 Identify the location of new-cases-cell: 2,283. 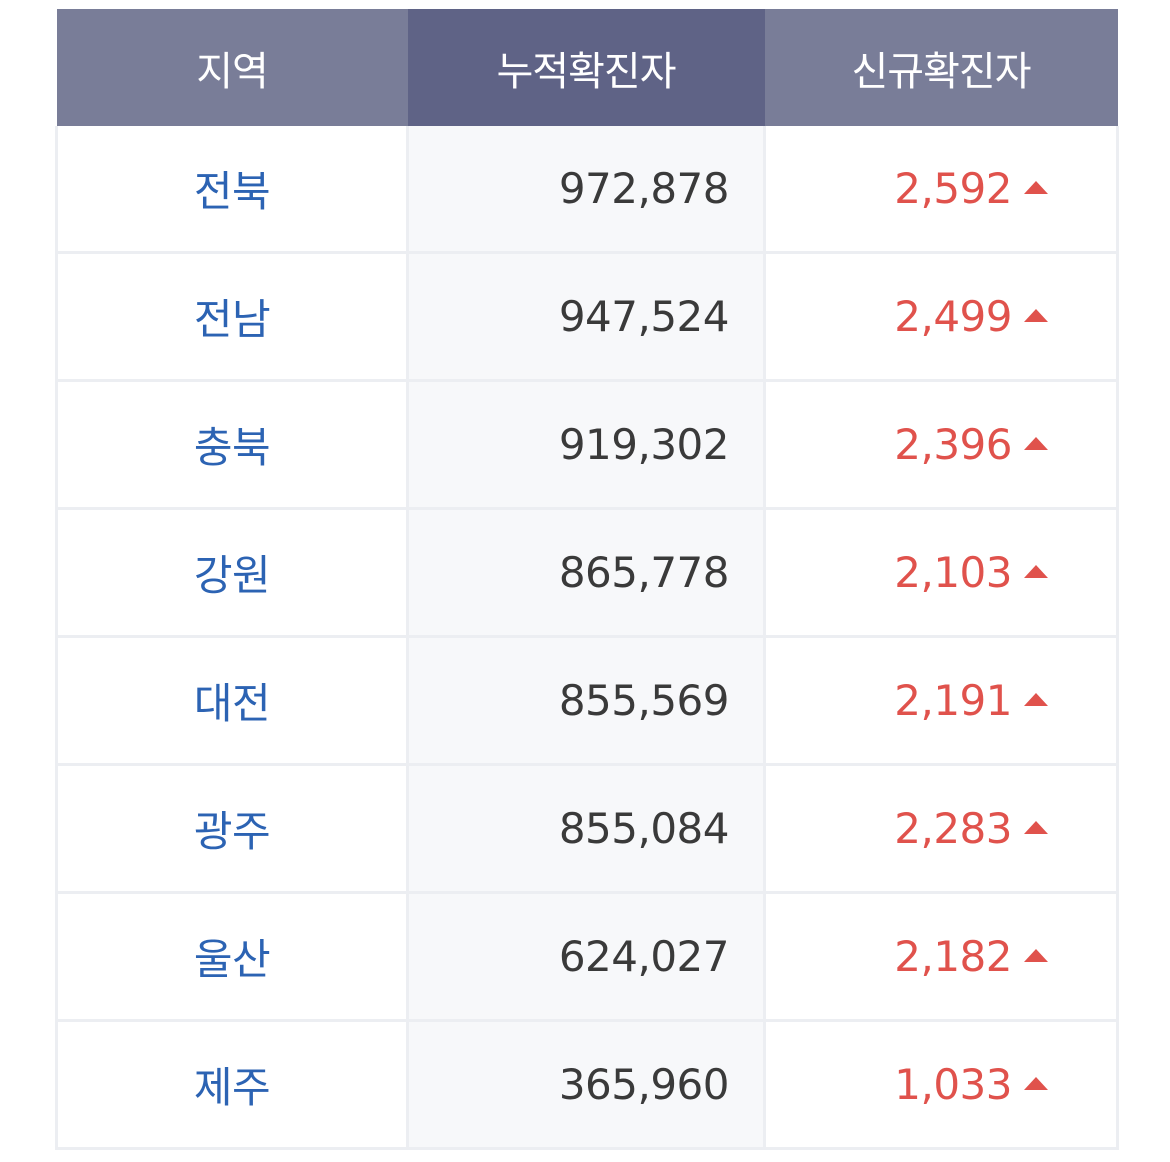
(941, 828).